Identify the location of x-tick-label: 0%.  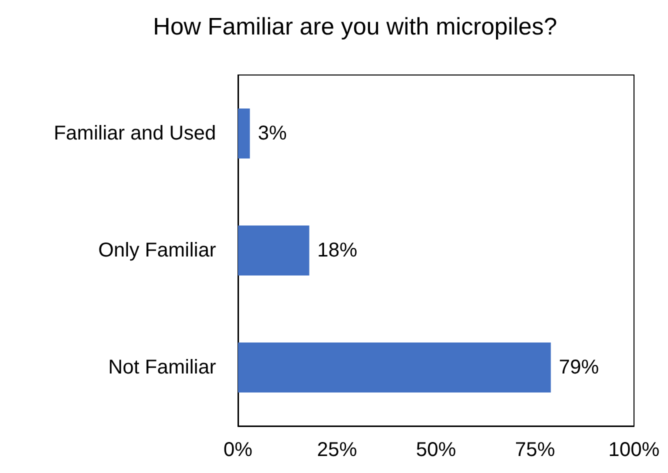
(238, 450).